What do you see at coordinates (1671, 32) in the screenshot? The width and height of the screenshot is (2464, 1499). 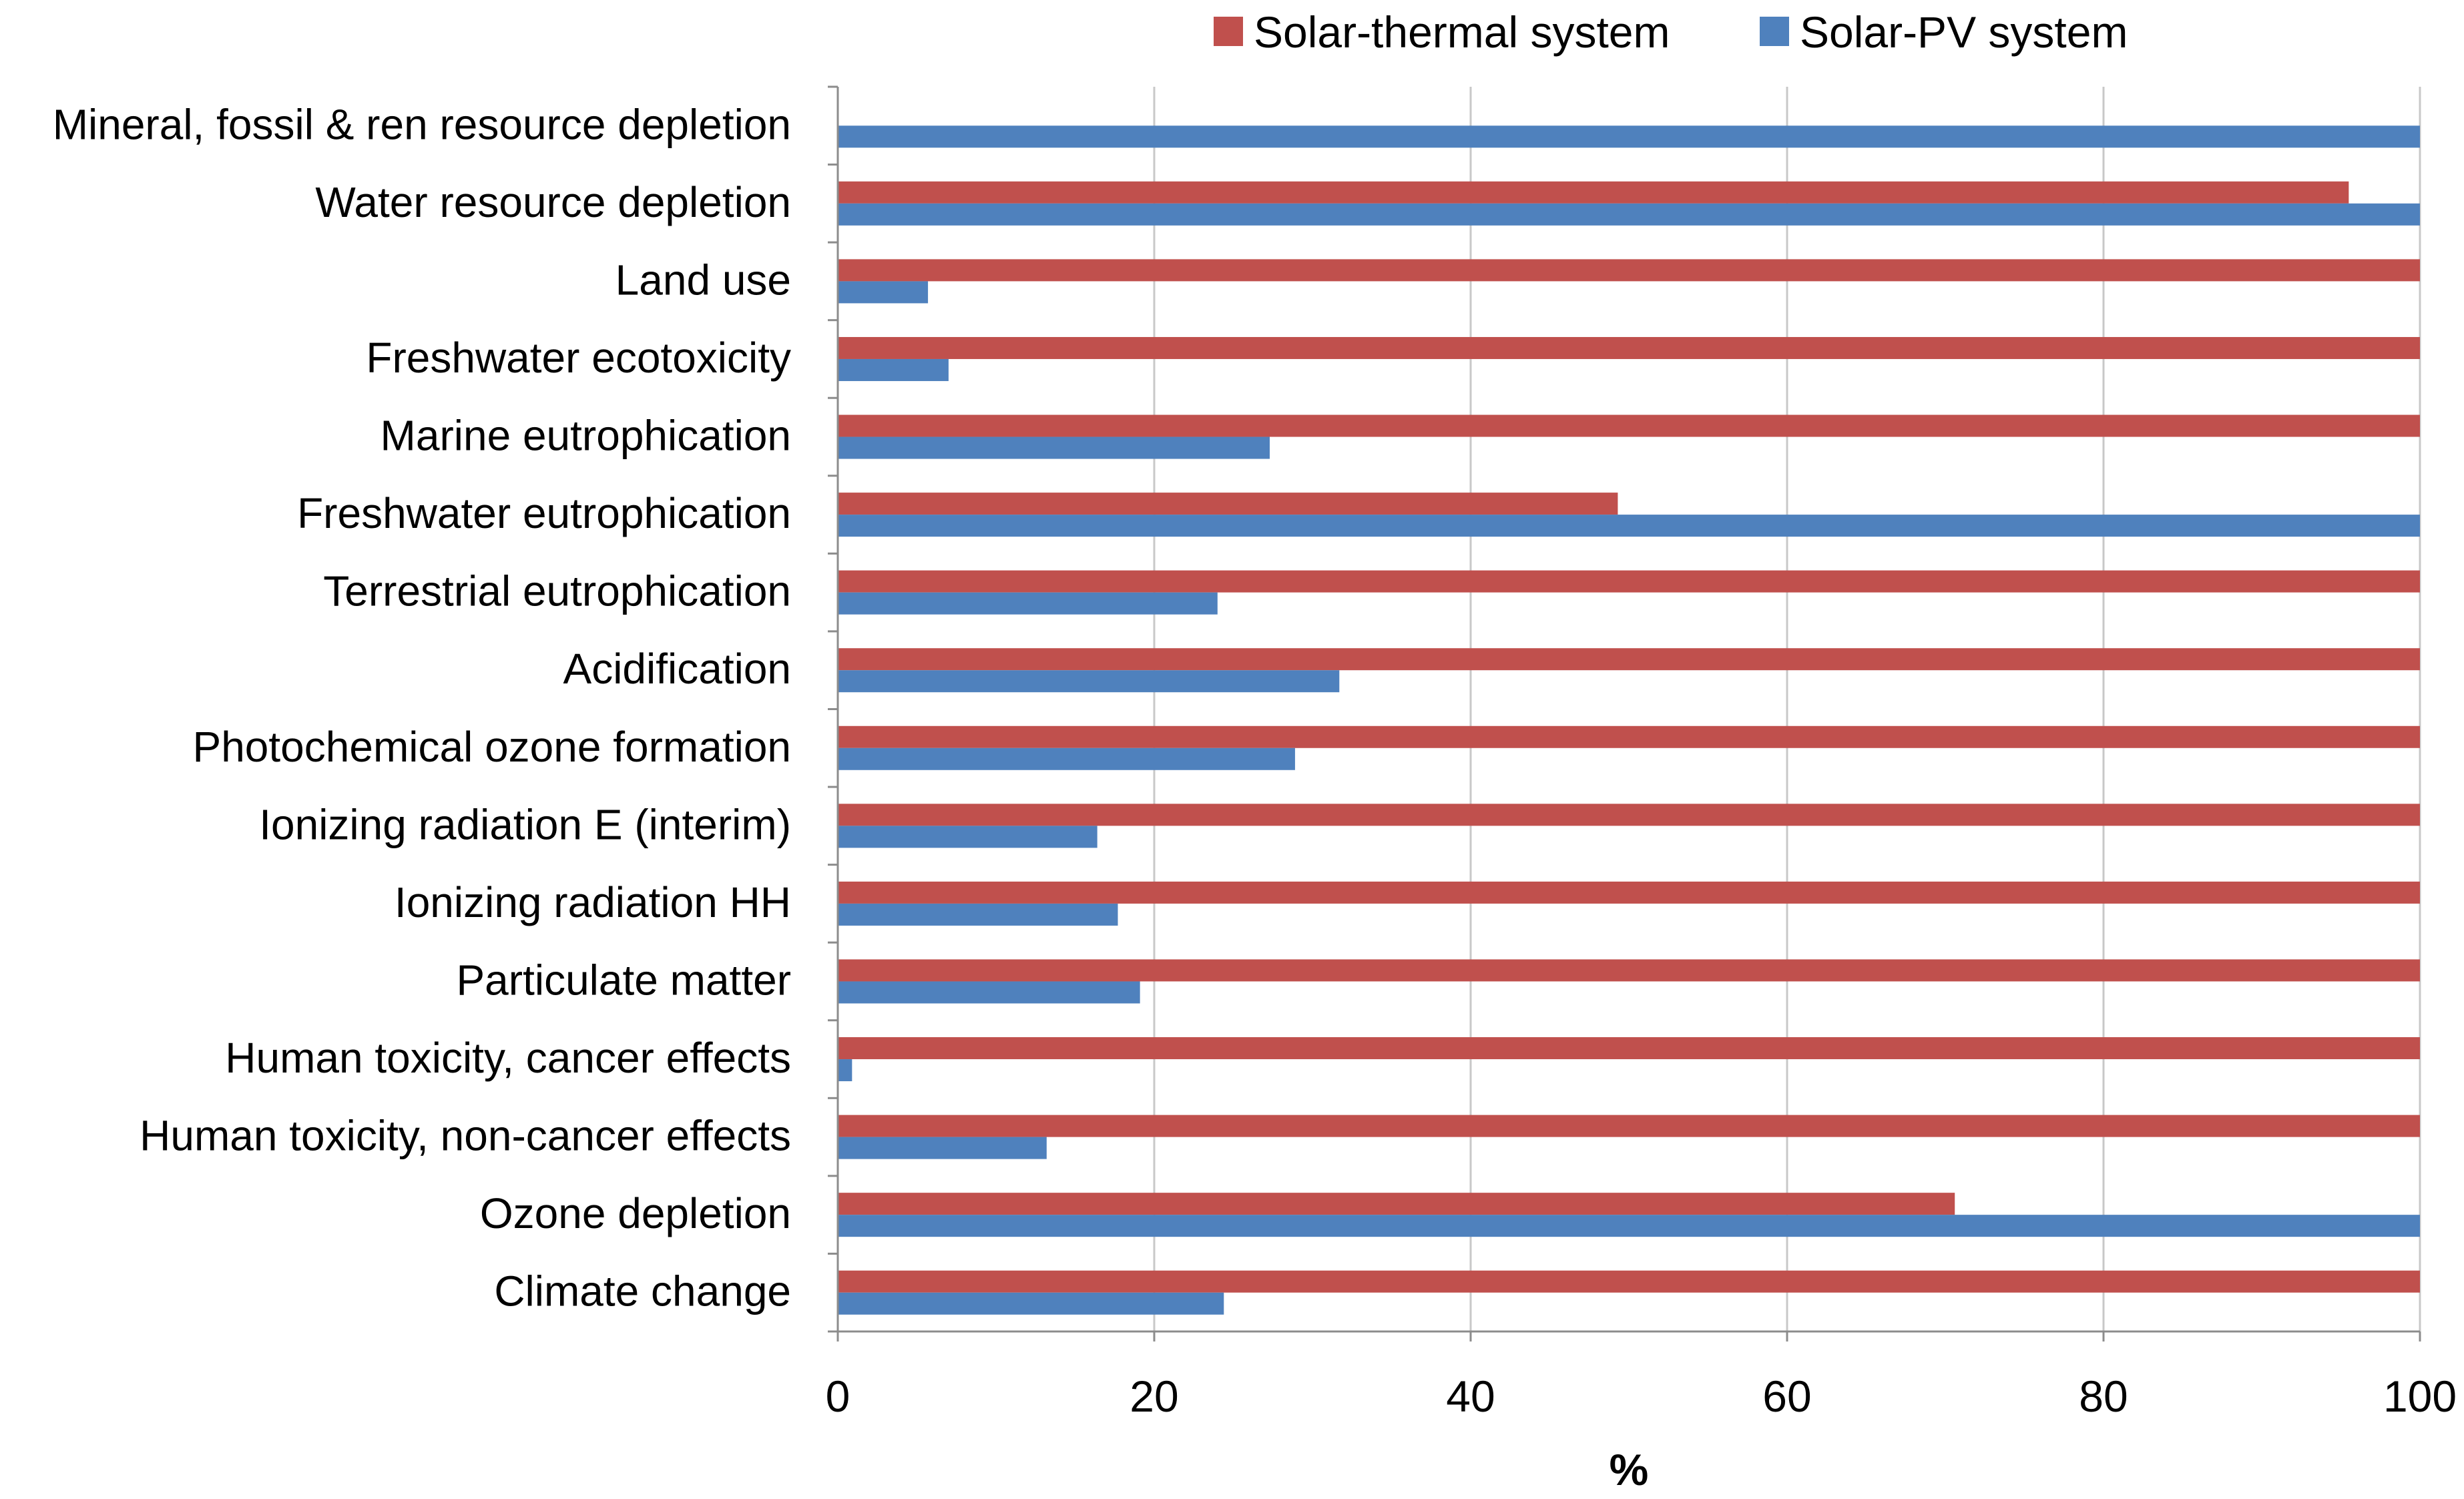 I see `legend: Solar-thermal system Solar-PV system` at bounding box center [1671, 32].